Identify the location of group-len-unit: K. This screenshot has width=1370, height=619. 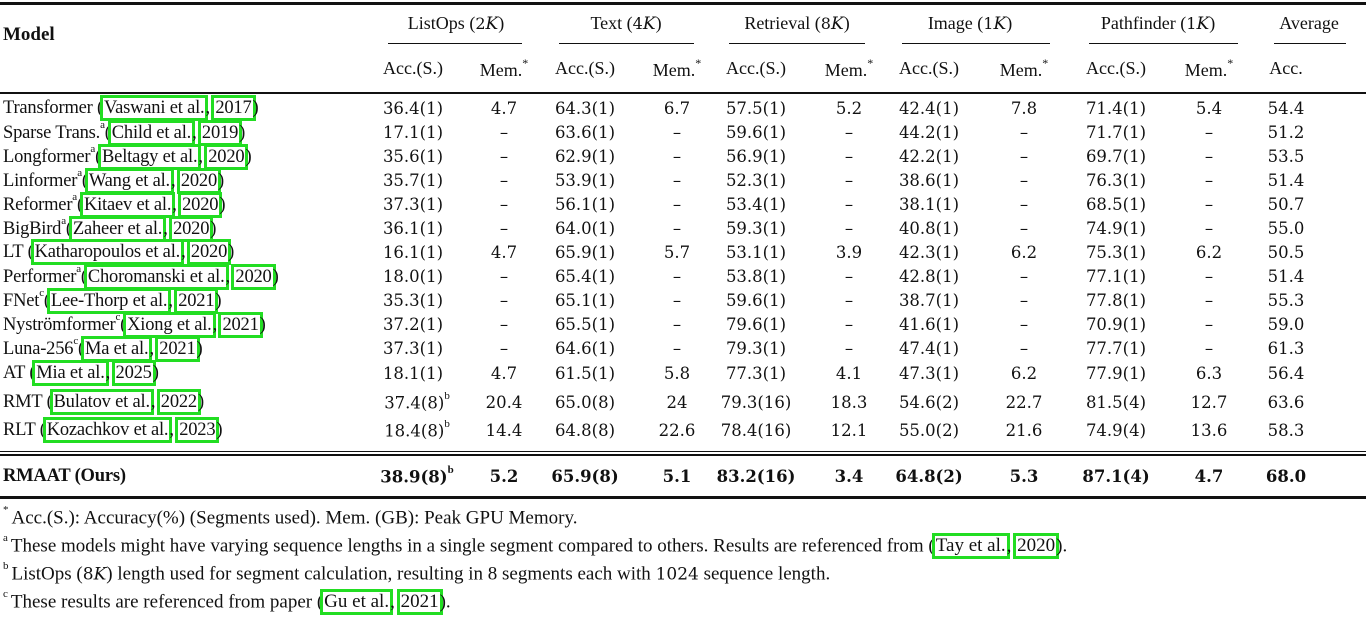
(1000, 24).